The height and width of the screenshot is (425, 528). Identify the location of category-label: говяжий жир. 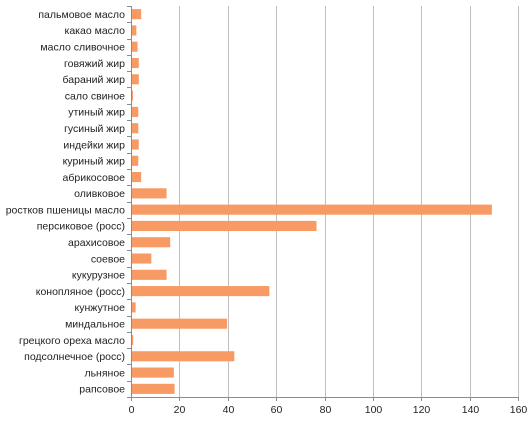
(94, 64).